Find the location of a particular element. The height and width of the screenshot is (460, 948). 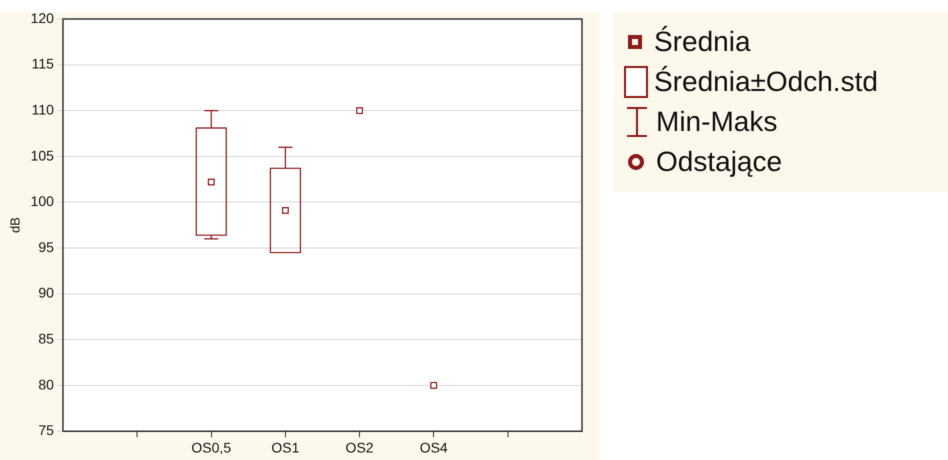

text: Średnia±Odch.std is located at coordinates (766, 82).